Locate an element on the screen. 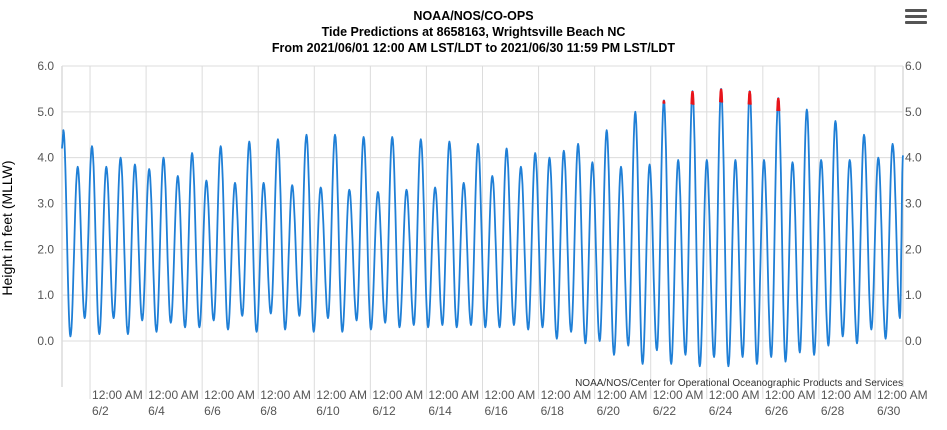 The width and height of the screenshot is (947, 430). x-tick-label-date: 6/30 is located at coordinates (889, 411).